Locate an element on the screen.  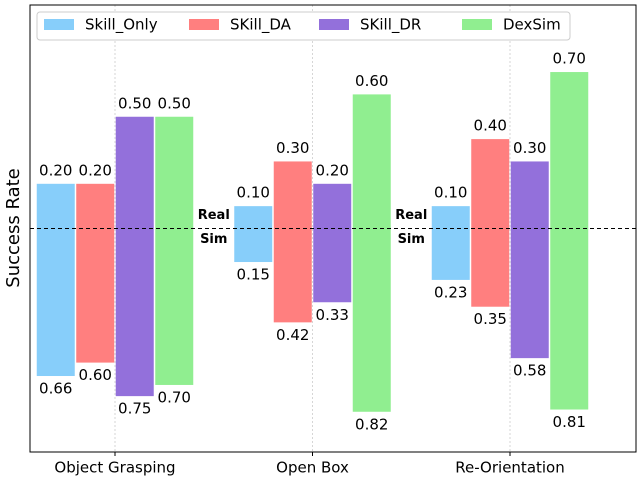
legend-label: DexSim is located at coordinates (532, 25).